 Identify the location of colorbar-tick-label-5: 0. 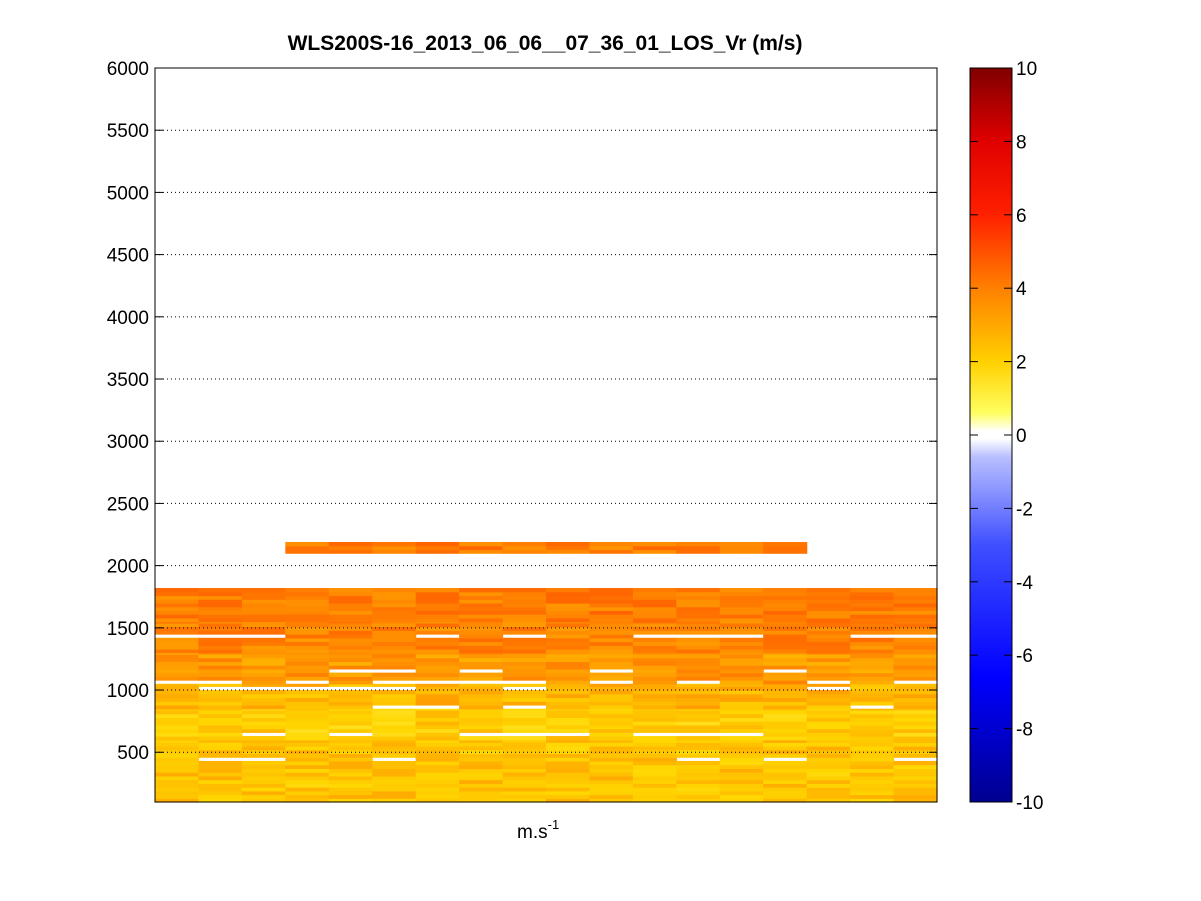
(1021, 436).